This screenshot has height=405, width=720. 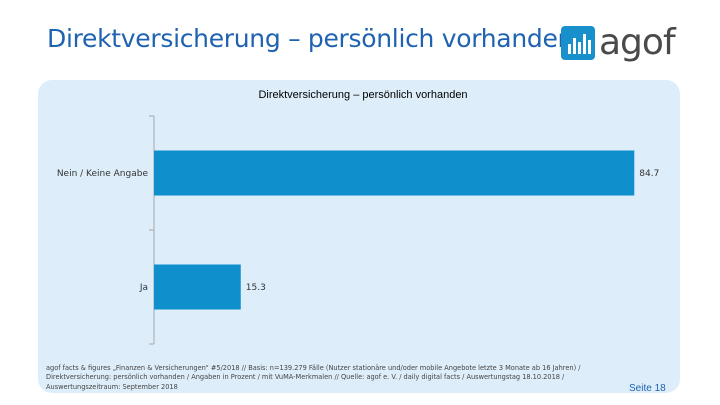 What do you see at coordinates (256, 288) in the screenshot?
I see `value-label: 15.3` at bounding box center [256, 288].